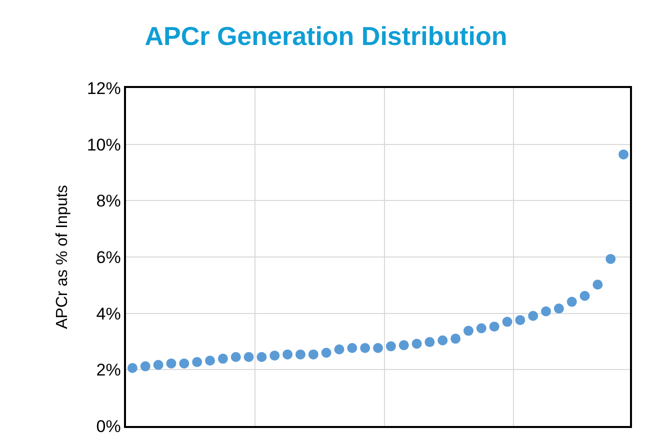 This screenshot has width=652, height=448. I want to click on y-axis-title: APCr as % of Inputs, so click(63, 257).